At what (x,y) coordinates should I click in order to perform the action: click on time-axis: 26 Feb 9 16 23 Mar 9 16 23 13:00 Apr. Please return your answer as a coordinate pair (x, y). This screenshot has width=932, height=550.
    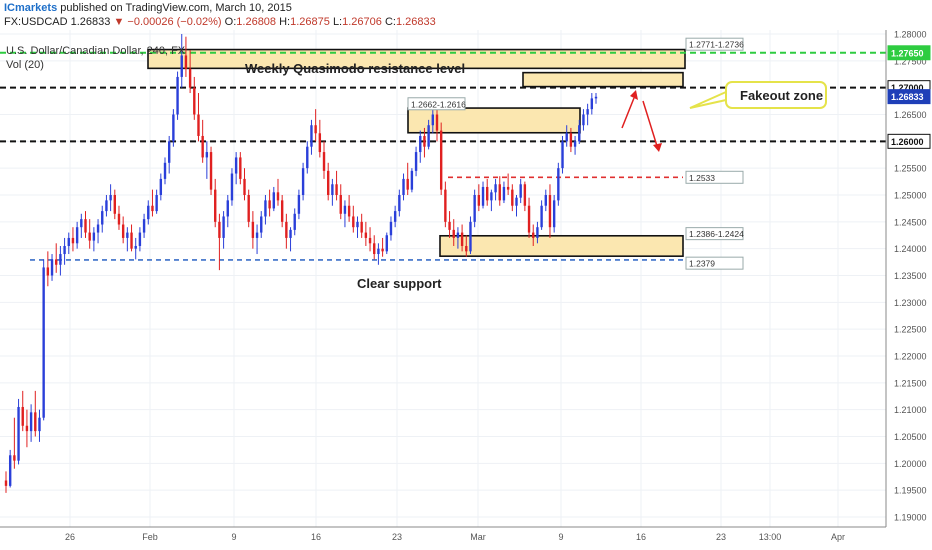
    Looking at the image, I should click on (455, 537).